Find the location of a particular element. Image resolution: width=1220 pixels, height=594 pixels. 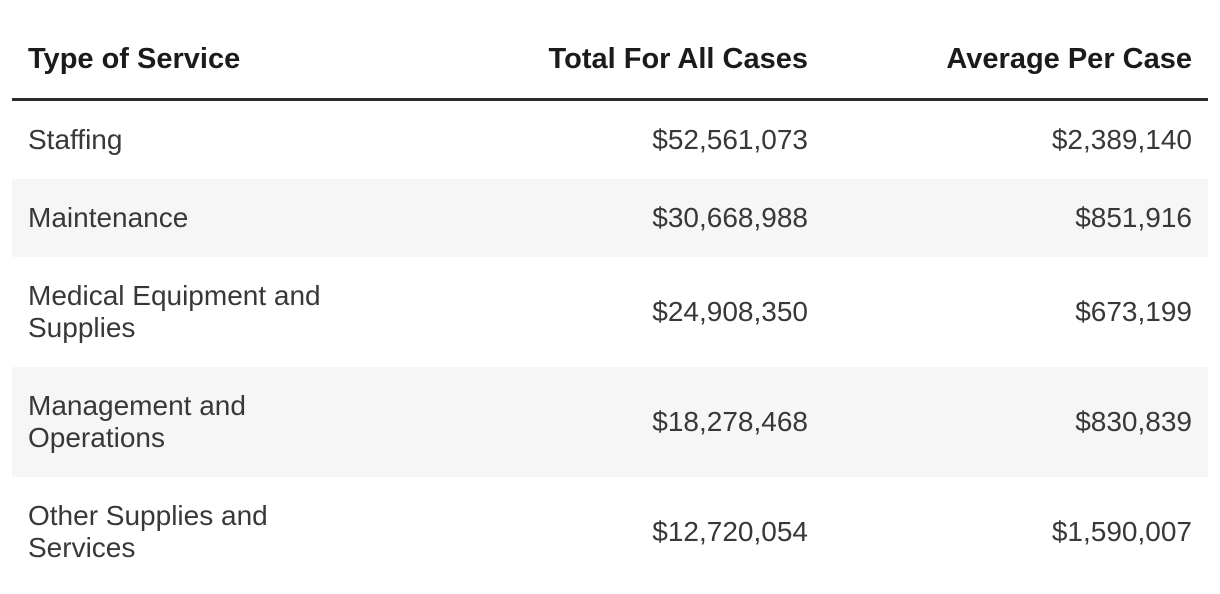

average-per-case-cell: $851,916 is located at coordinates (1133, 217).